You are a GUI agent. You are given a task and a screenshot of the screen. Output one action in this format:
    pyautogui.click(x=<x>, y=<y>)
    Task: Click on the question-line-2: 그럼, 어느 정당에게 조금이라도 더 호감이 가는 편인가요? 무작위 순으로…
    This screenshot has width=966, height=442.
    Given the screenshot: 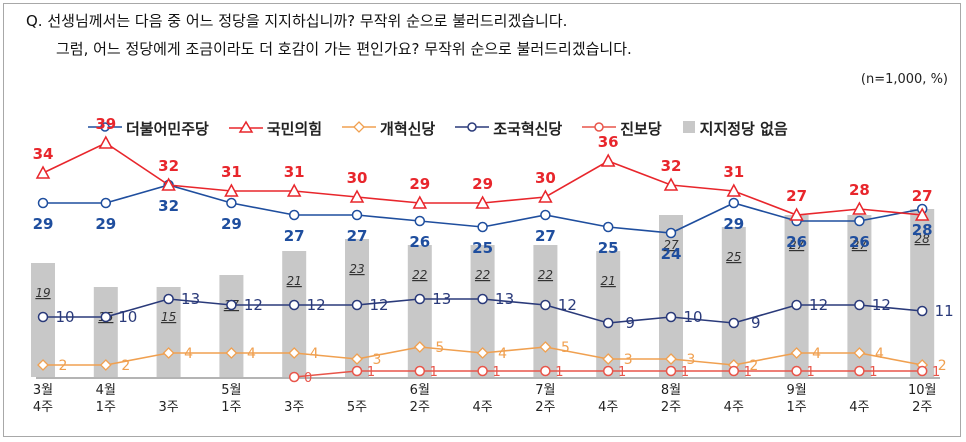 What is the action you would take?
    pyautogui.click(x=344, y=49)
    